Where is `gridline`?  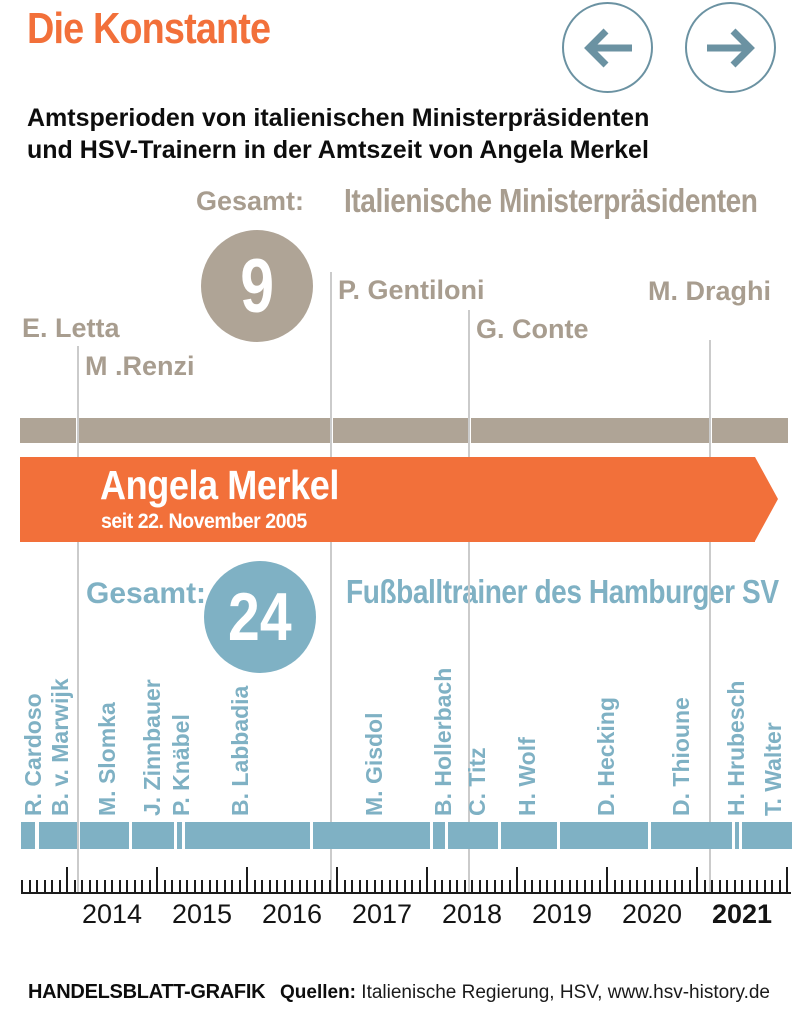
gridline is located at coordinates (469, 601).